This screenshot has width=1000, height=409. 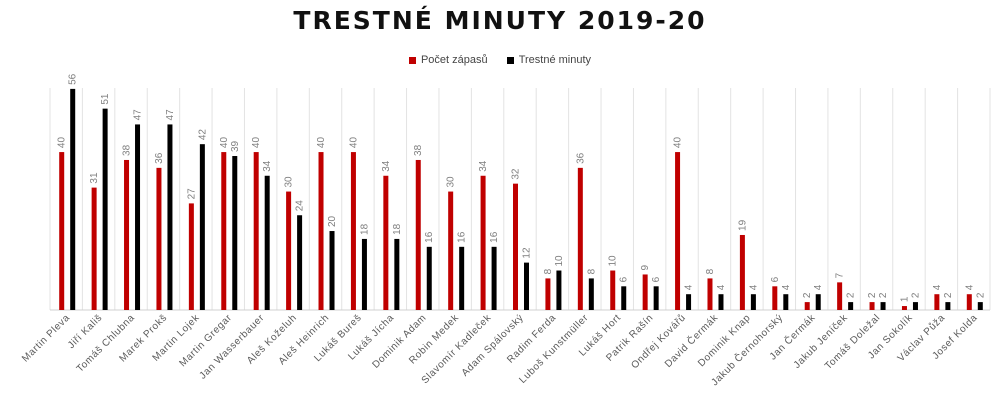 I want to click on data-label-penalty-minutes: 34, so click(x=267, y=166).